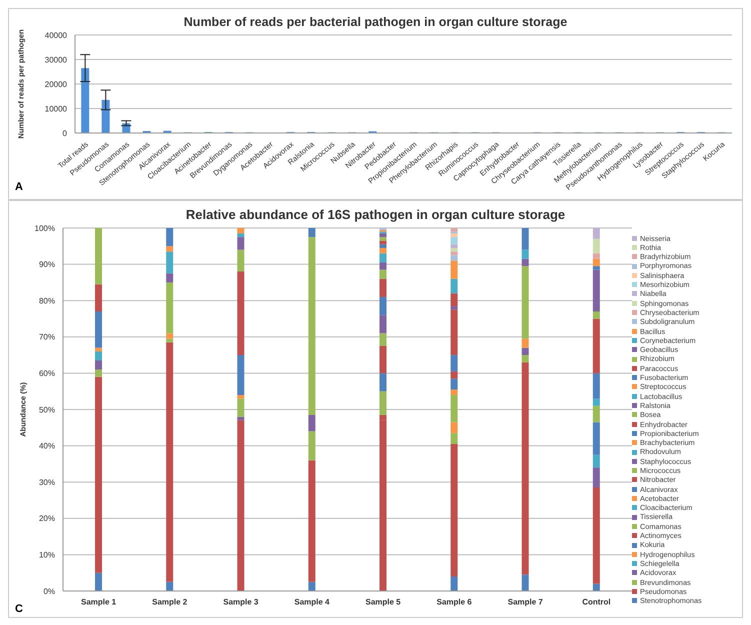 The height and width of the screenshot is (625, 751). What do you see at coordinates (241, 602) in the screenshot?
I see `x-tick-label: Sample 3` at bounding box center [241, 602].